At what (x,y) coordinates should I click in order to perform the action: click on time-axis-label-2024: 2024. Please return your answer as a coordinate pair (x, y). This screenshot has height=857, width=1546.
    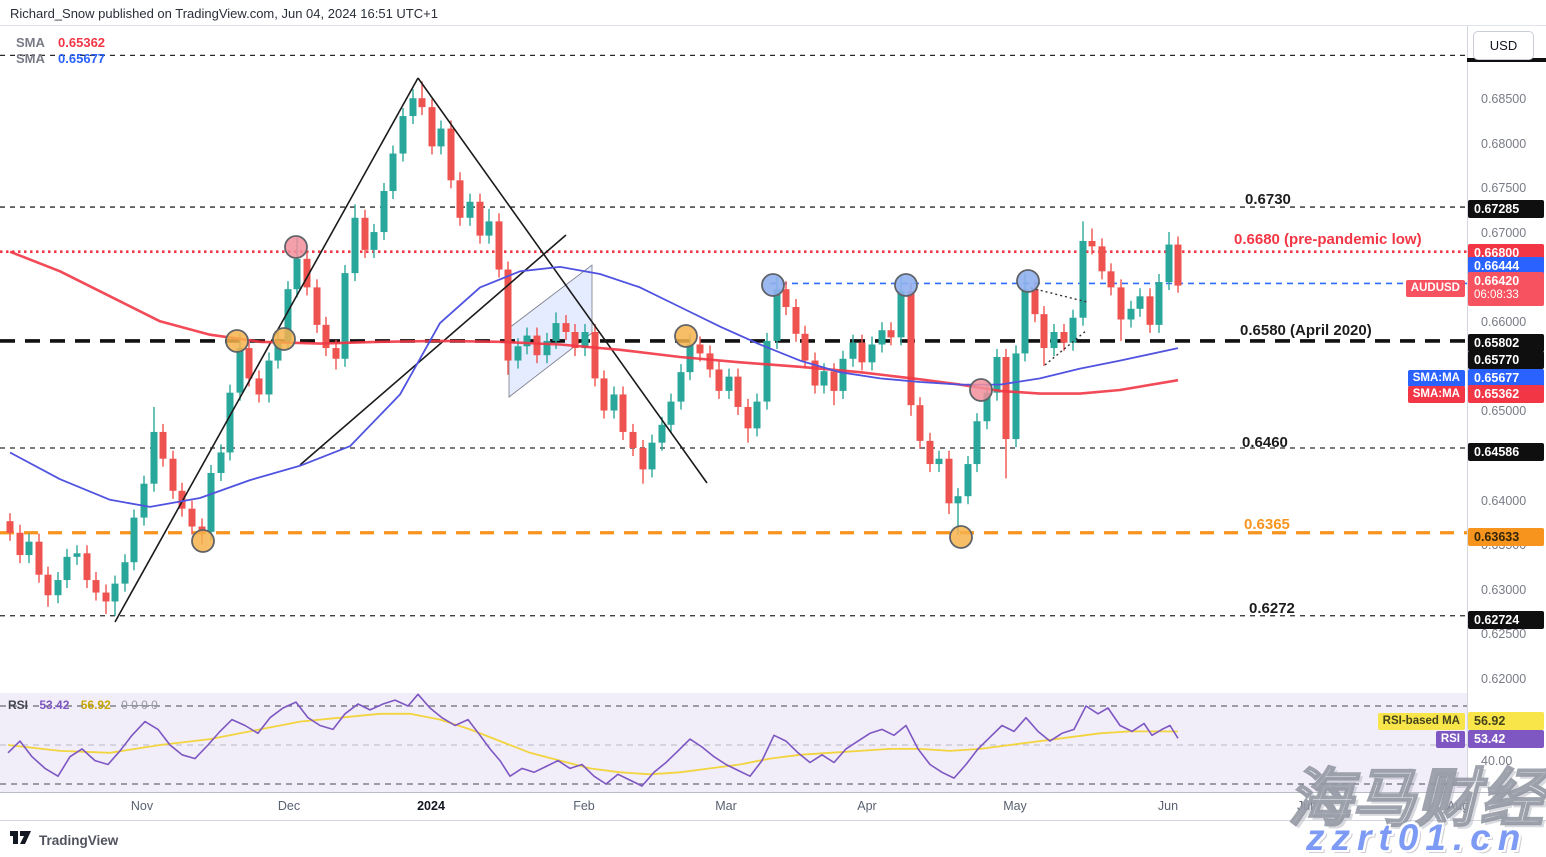
    Looking at the image, I should click on (431, 806).